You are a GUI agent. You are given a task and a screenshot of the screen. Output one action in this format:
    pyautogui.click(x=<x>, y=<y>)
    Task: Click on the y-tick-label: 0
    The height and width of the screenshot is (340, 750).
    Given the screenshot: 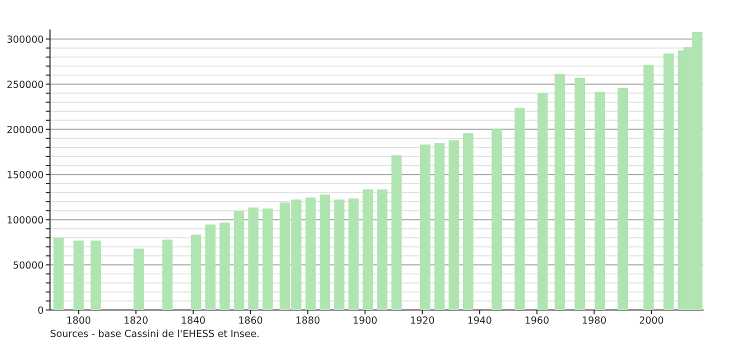 What is the action you would take?
    pyautogui.click(x=41, y=310)
    